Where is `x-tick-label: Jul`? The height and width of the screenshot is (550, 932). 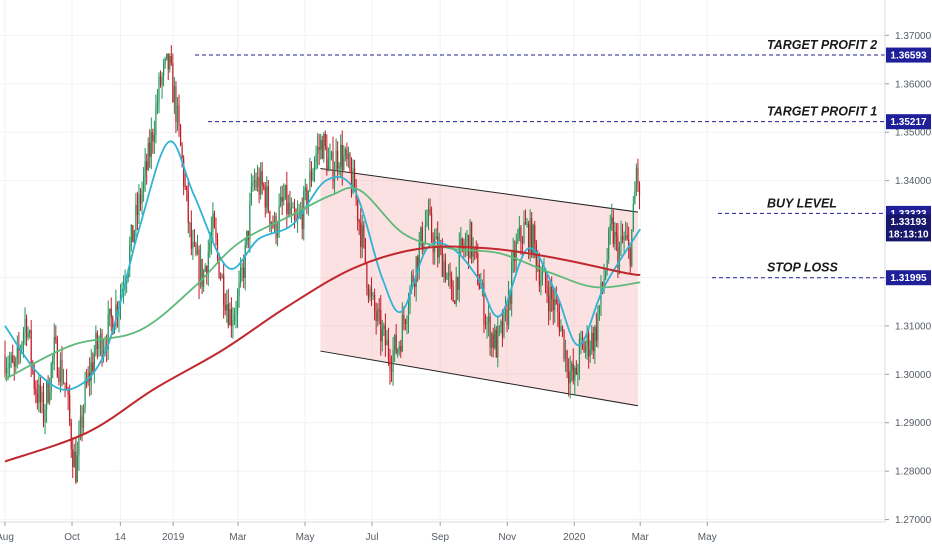
x-tick-label: Jul is located at coordinates (372, 537).